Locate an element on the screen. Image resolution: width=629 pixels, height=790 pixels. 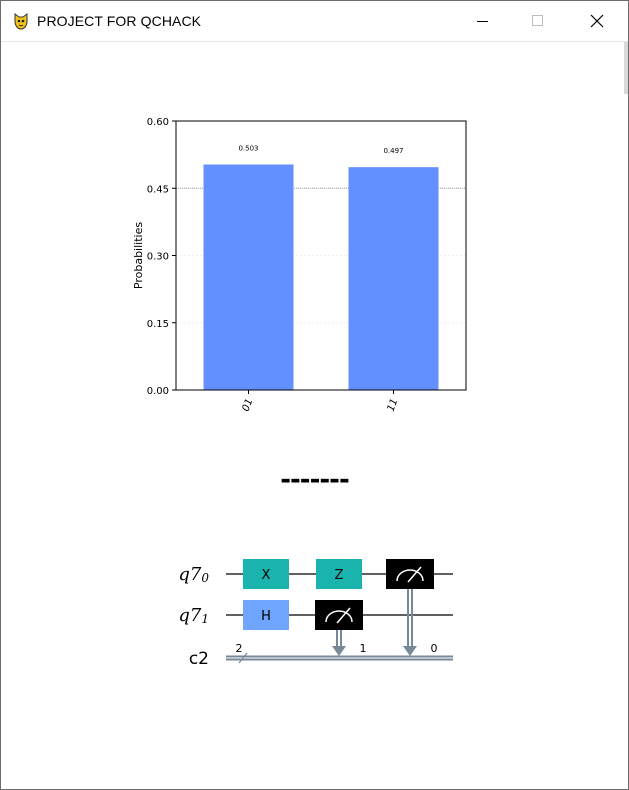
maximize-icon is located at coordinates (537, 20).